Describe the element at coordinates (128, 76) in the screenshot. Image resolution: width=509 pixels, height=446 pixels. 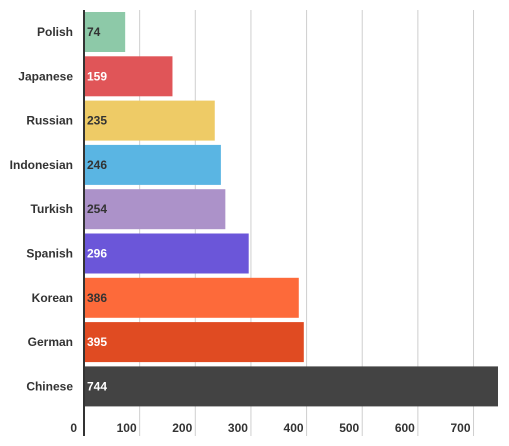
I see `bar-japanese` at that location.